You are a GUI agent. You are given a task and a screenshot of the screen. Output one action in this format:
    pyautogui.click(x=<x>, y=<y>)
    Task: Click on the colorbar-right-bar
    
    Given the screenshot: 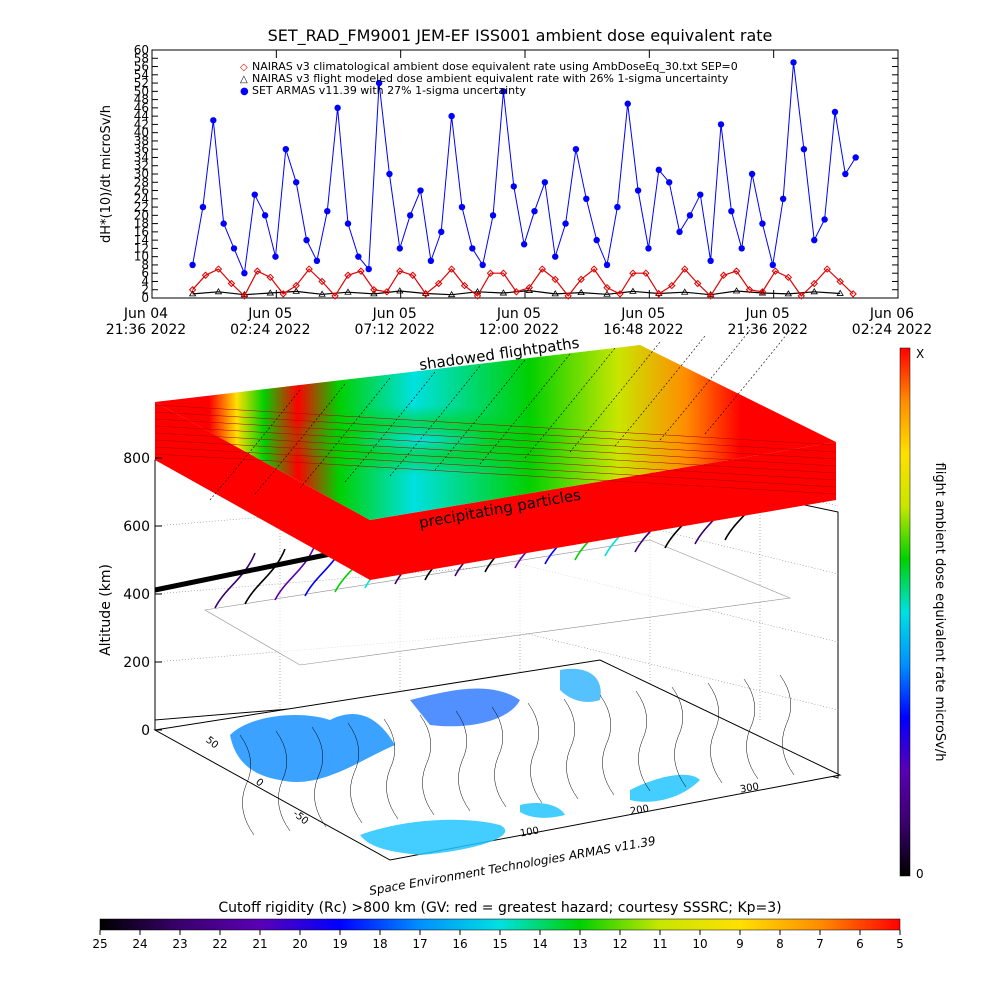 What is the action you would take?
    pyautogui.click(x=905, y=612)
    